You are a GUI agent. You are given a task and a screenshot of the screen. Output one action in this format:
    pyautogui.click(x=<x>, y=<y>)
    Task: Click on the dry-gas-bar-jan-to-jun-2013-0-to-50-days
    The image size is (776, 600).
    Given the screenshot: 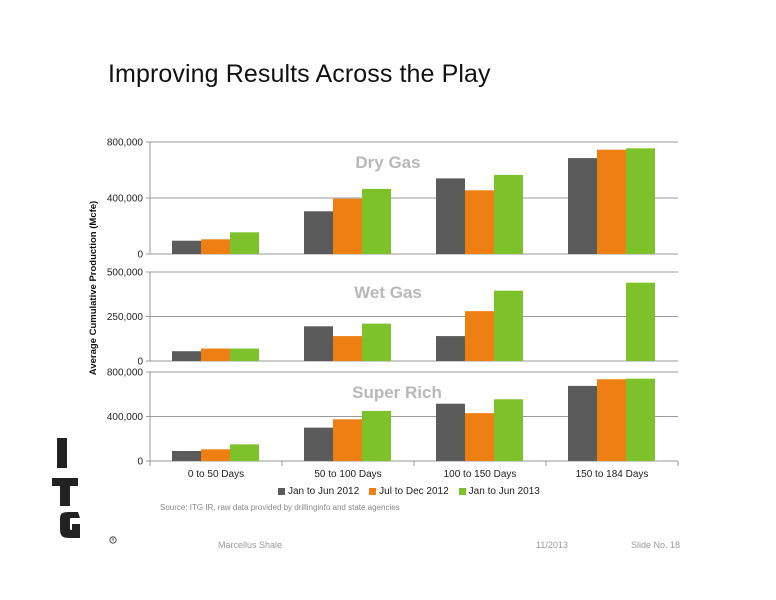 What is the action you would take?
    pyautogui.click(x=244, y=243)
    